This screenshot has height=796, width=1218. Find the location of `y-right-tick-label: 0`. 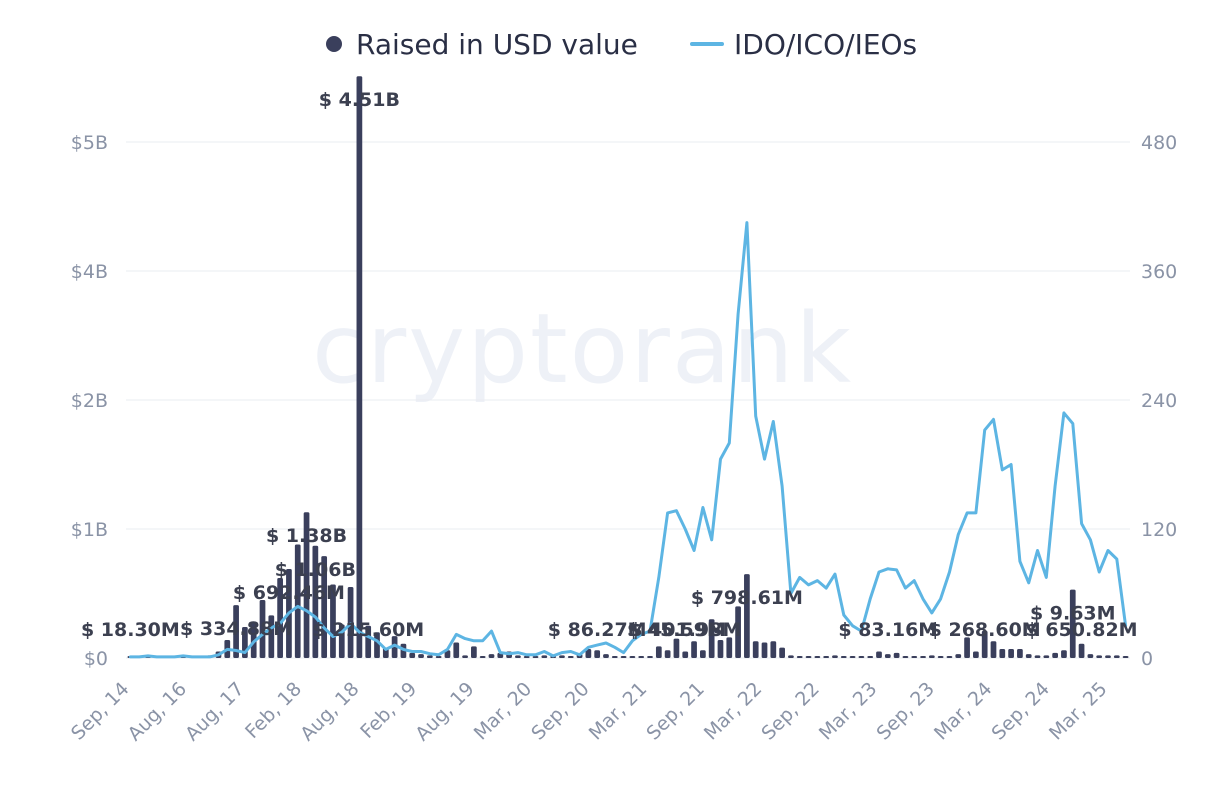

y-right-tick-label: 0 is located at coordinates (1147, 659).